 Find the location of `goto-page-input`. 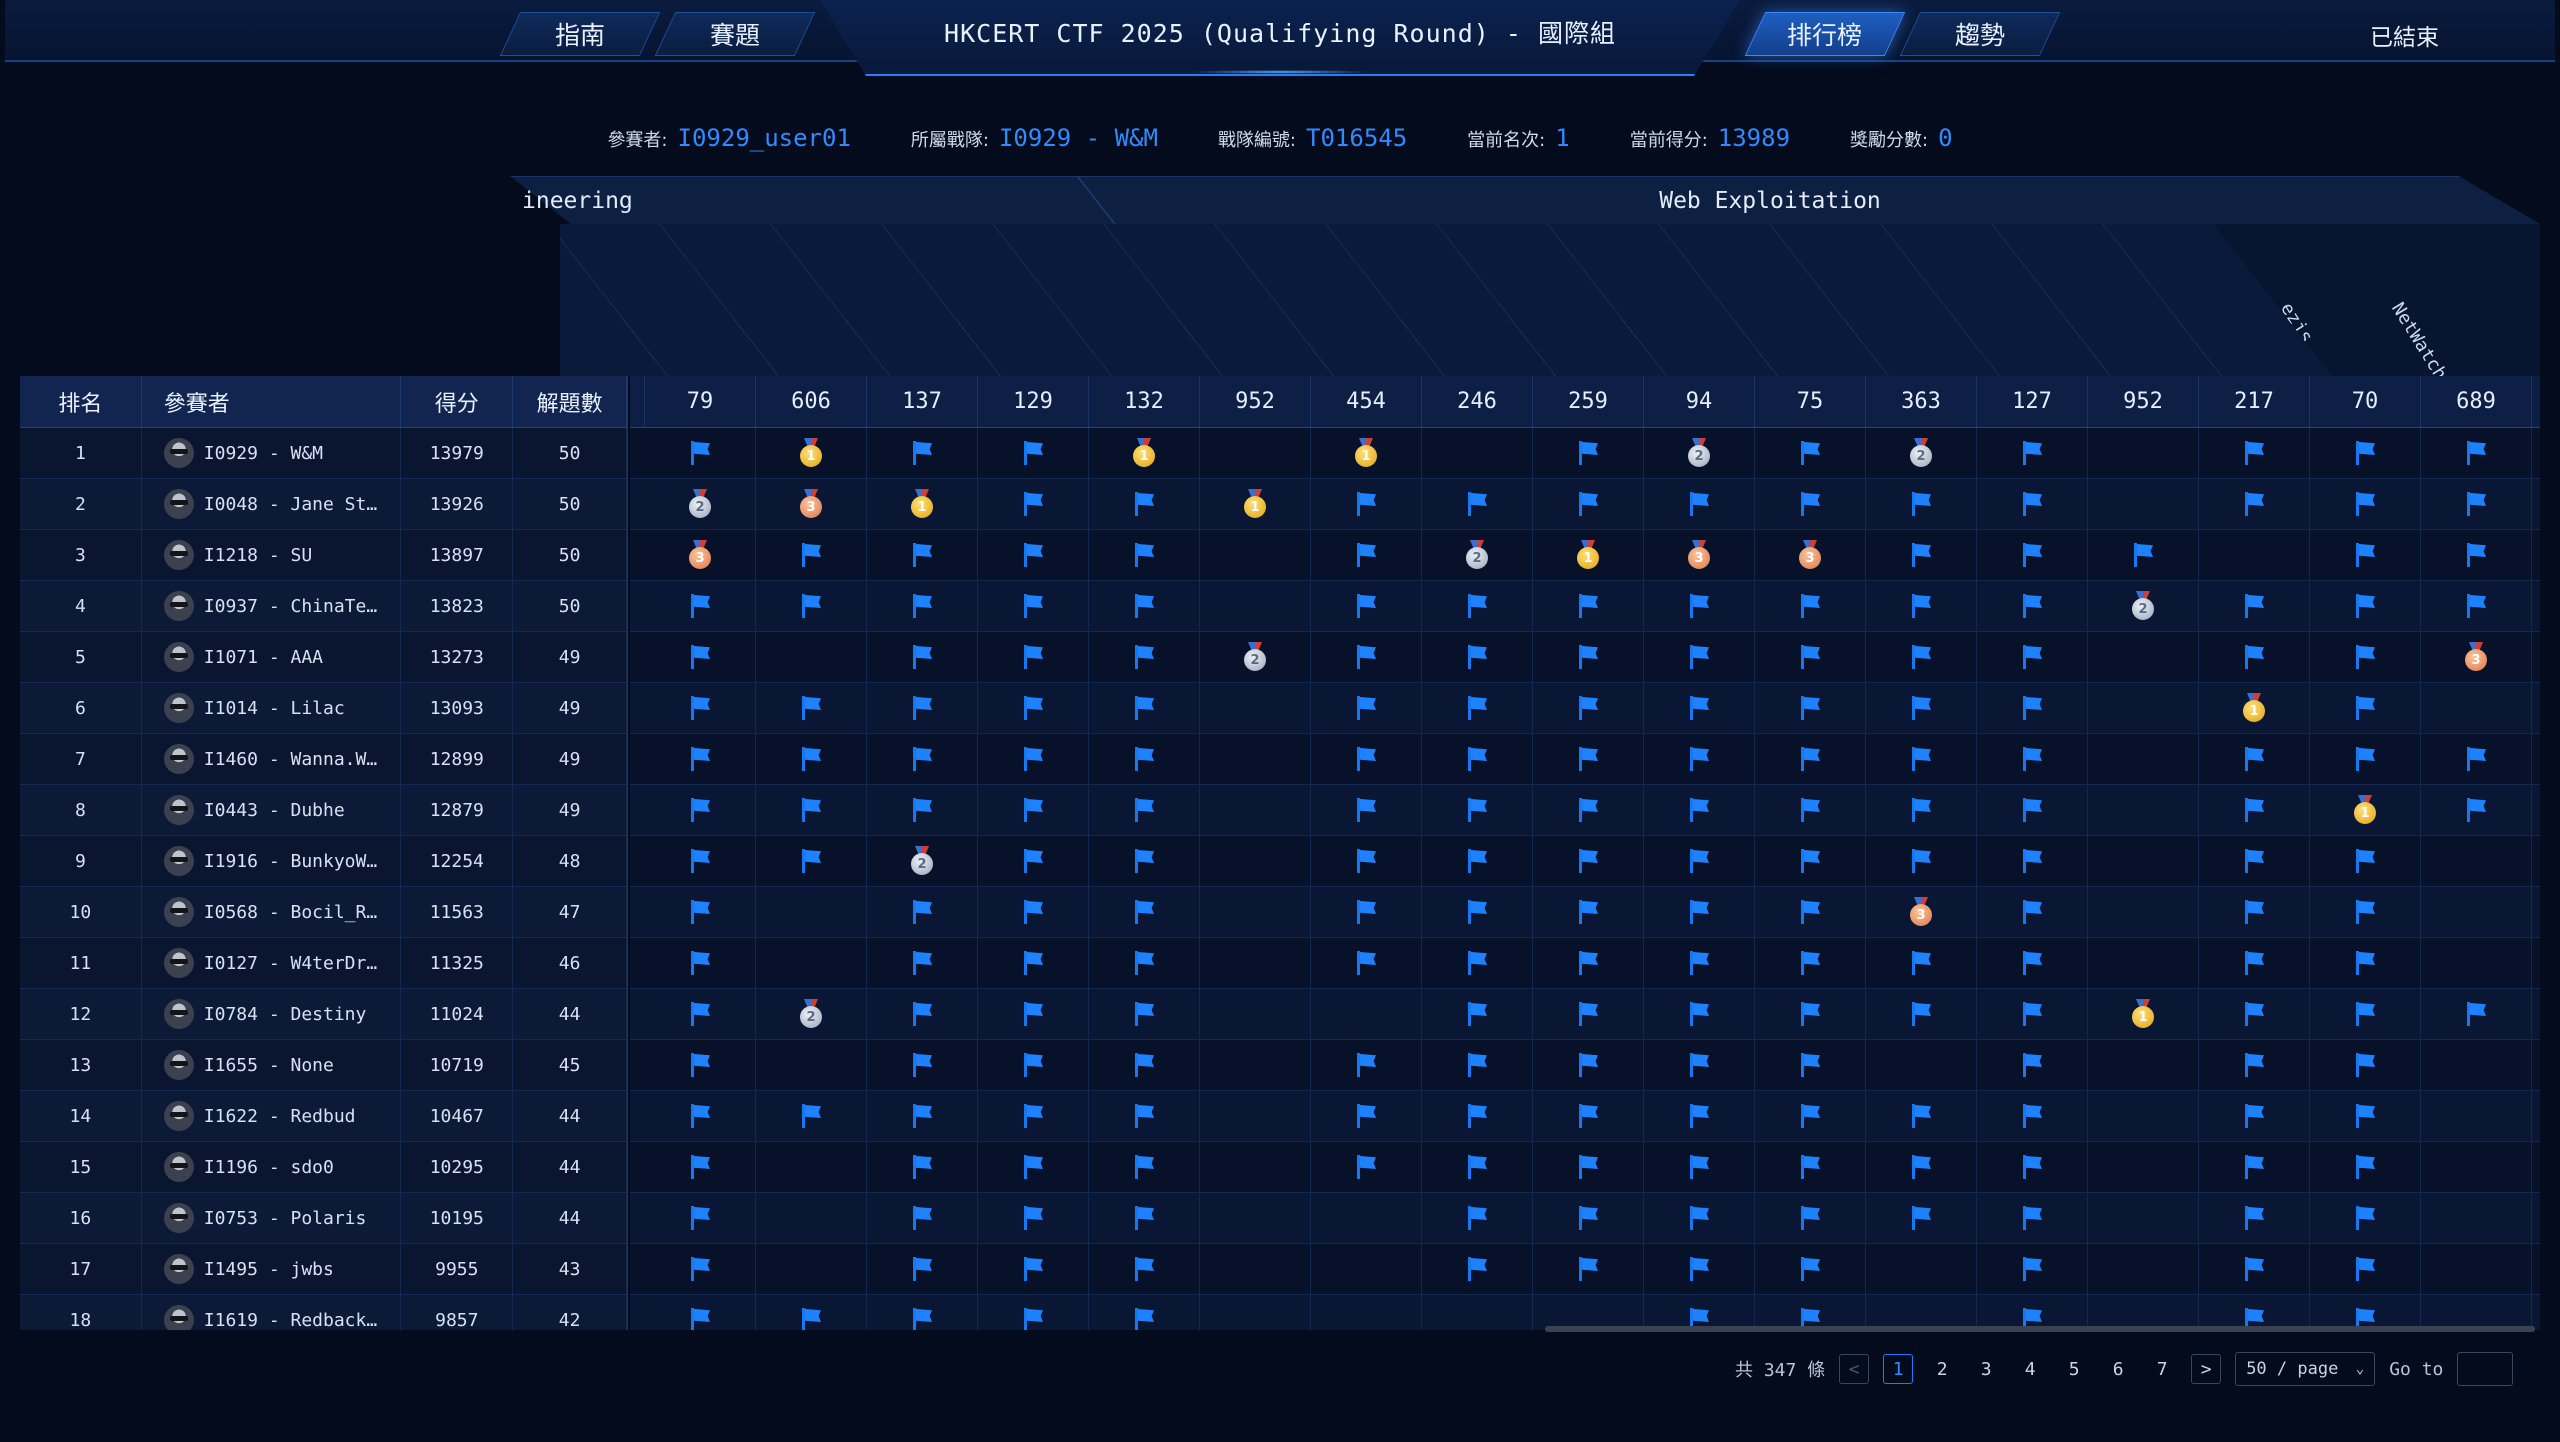

goto-page-input is located at coordinates (2485, 1369).